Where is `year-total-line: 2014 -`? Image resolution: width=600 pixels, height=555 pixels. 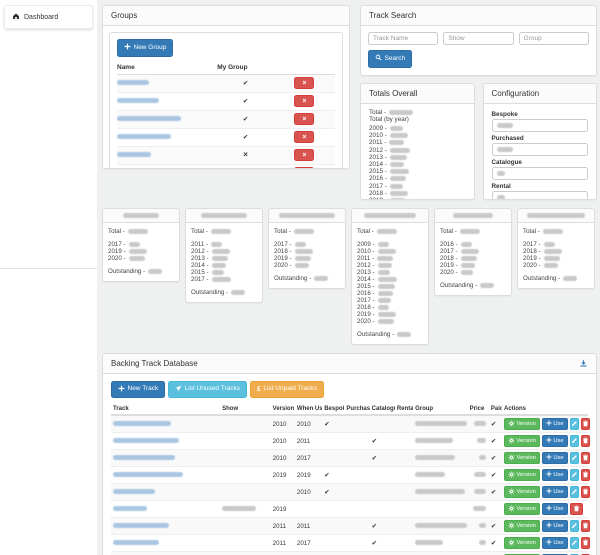 year-total-line: 2014 - is located at coordinates (417, 164).